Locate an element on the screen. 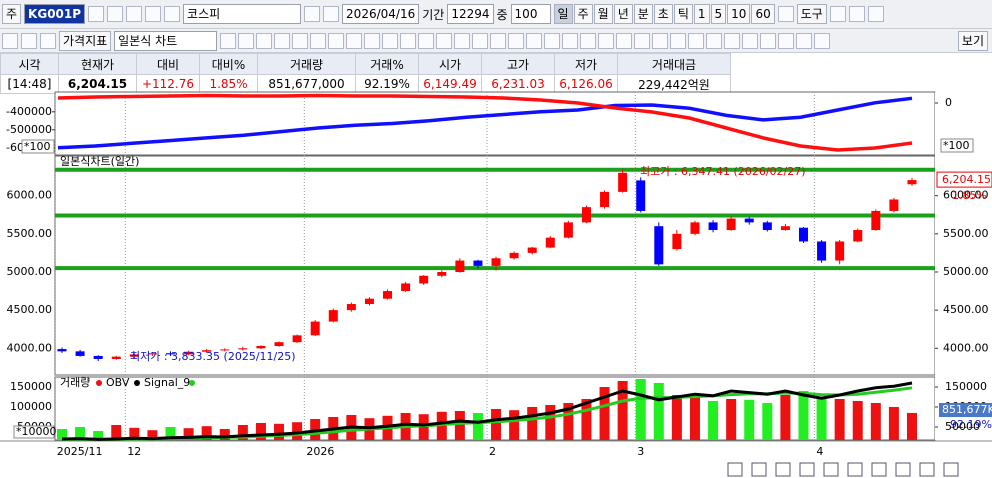 This screenshot has width=992, height=478. date: 2026/04/16 is located at coordinates (381, 14).